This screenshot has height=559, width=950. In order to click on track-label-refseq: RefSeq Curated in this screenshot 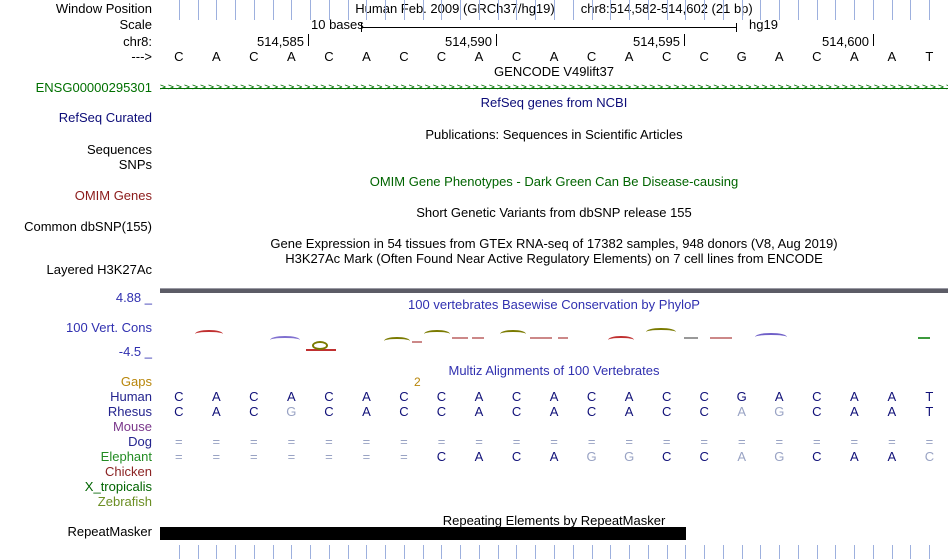, I will do `click(105, 117)`.